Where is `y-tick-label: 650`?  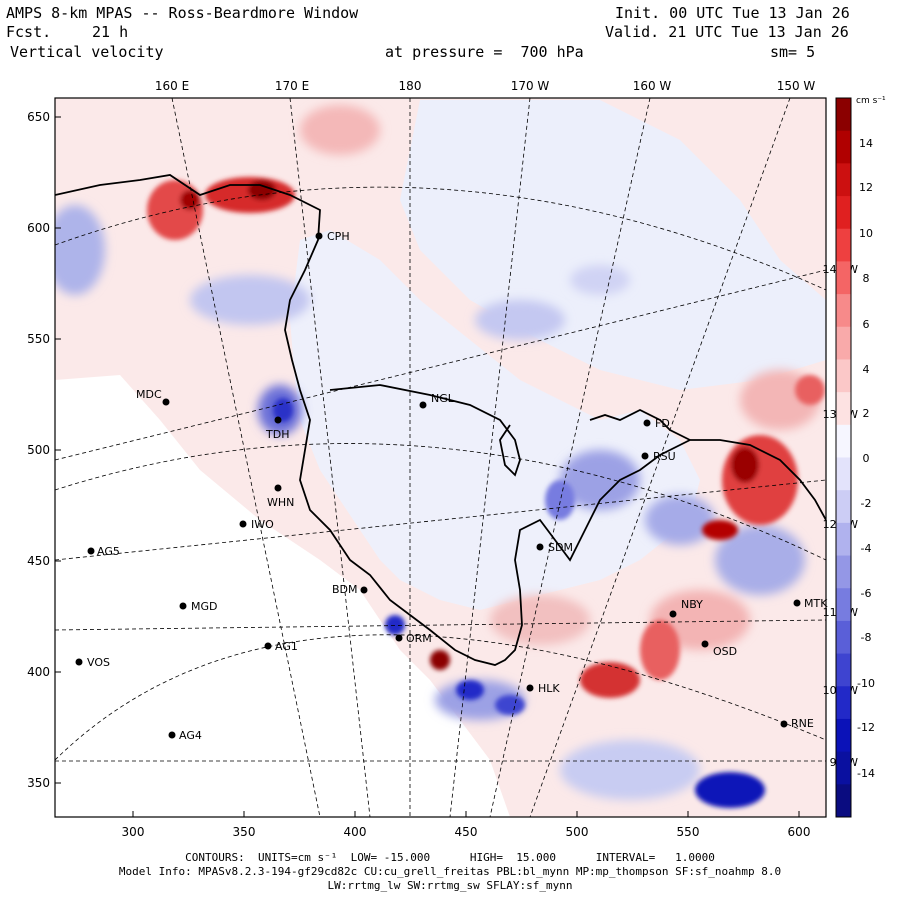 y-tick-label: 650 is located at coordinates (38, 117).